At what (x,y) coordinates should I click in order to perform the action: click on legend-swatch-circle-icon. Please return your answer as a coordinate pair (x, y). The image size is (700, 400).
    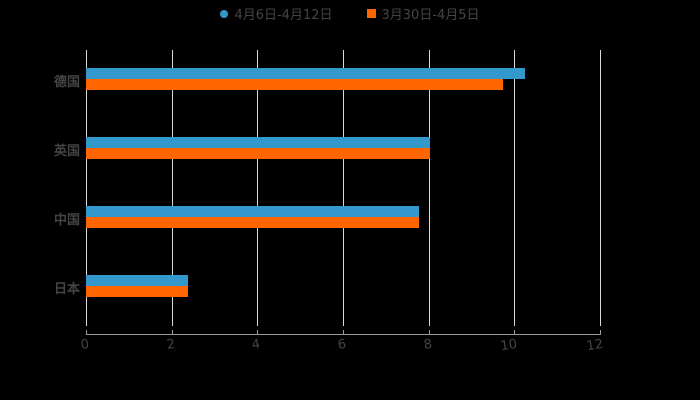
    Looking at the image, I should click on (224, 13).